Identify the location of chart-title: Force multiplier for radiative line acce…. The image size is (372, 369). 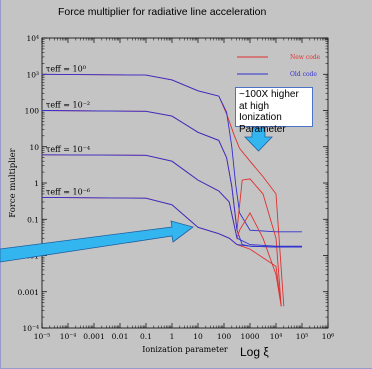
(162, 12).